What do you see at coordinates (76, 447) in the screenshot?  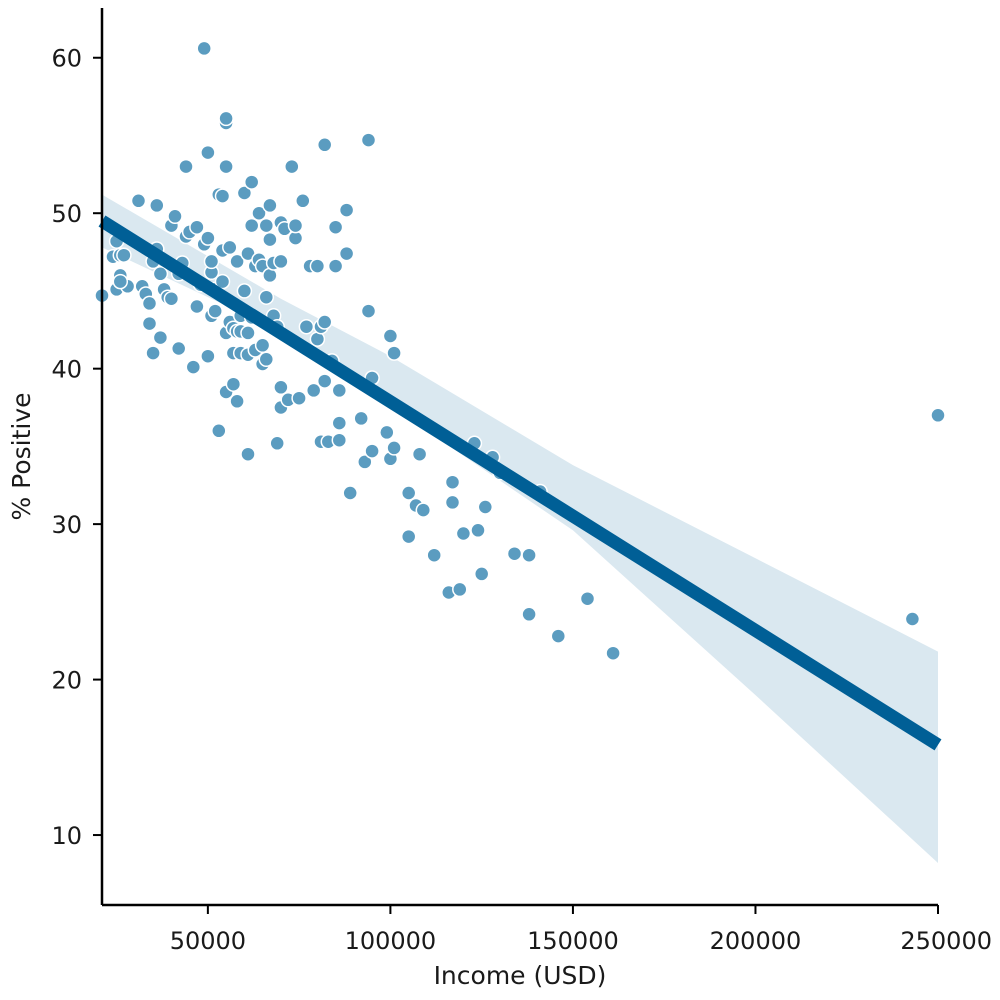 I see `y-axis-ticks: 10 20 30 40 50 60` at bounding box center [76, 447].